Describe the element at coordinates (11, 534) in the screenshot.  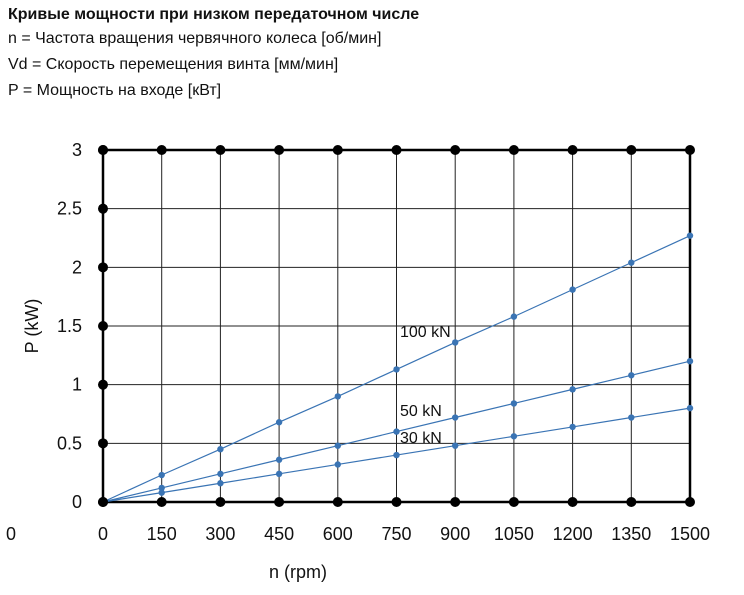
I see `x-tick-label-clipped: 0` at that location.